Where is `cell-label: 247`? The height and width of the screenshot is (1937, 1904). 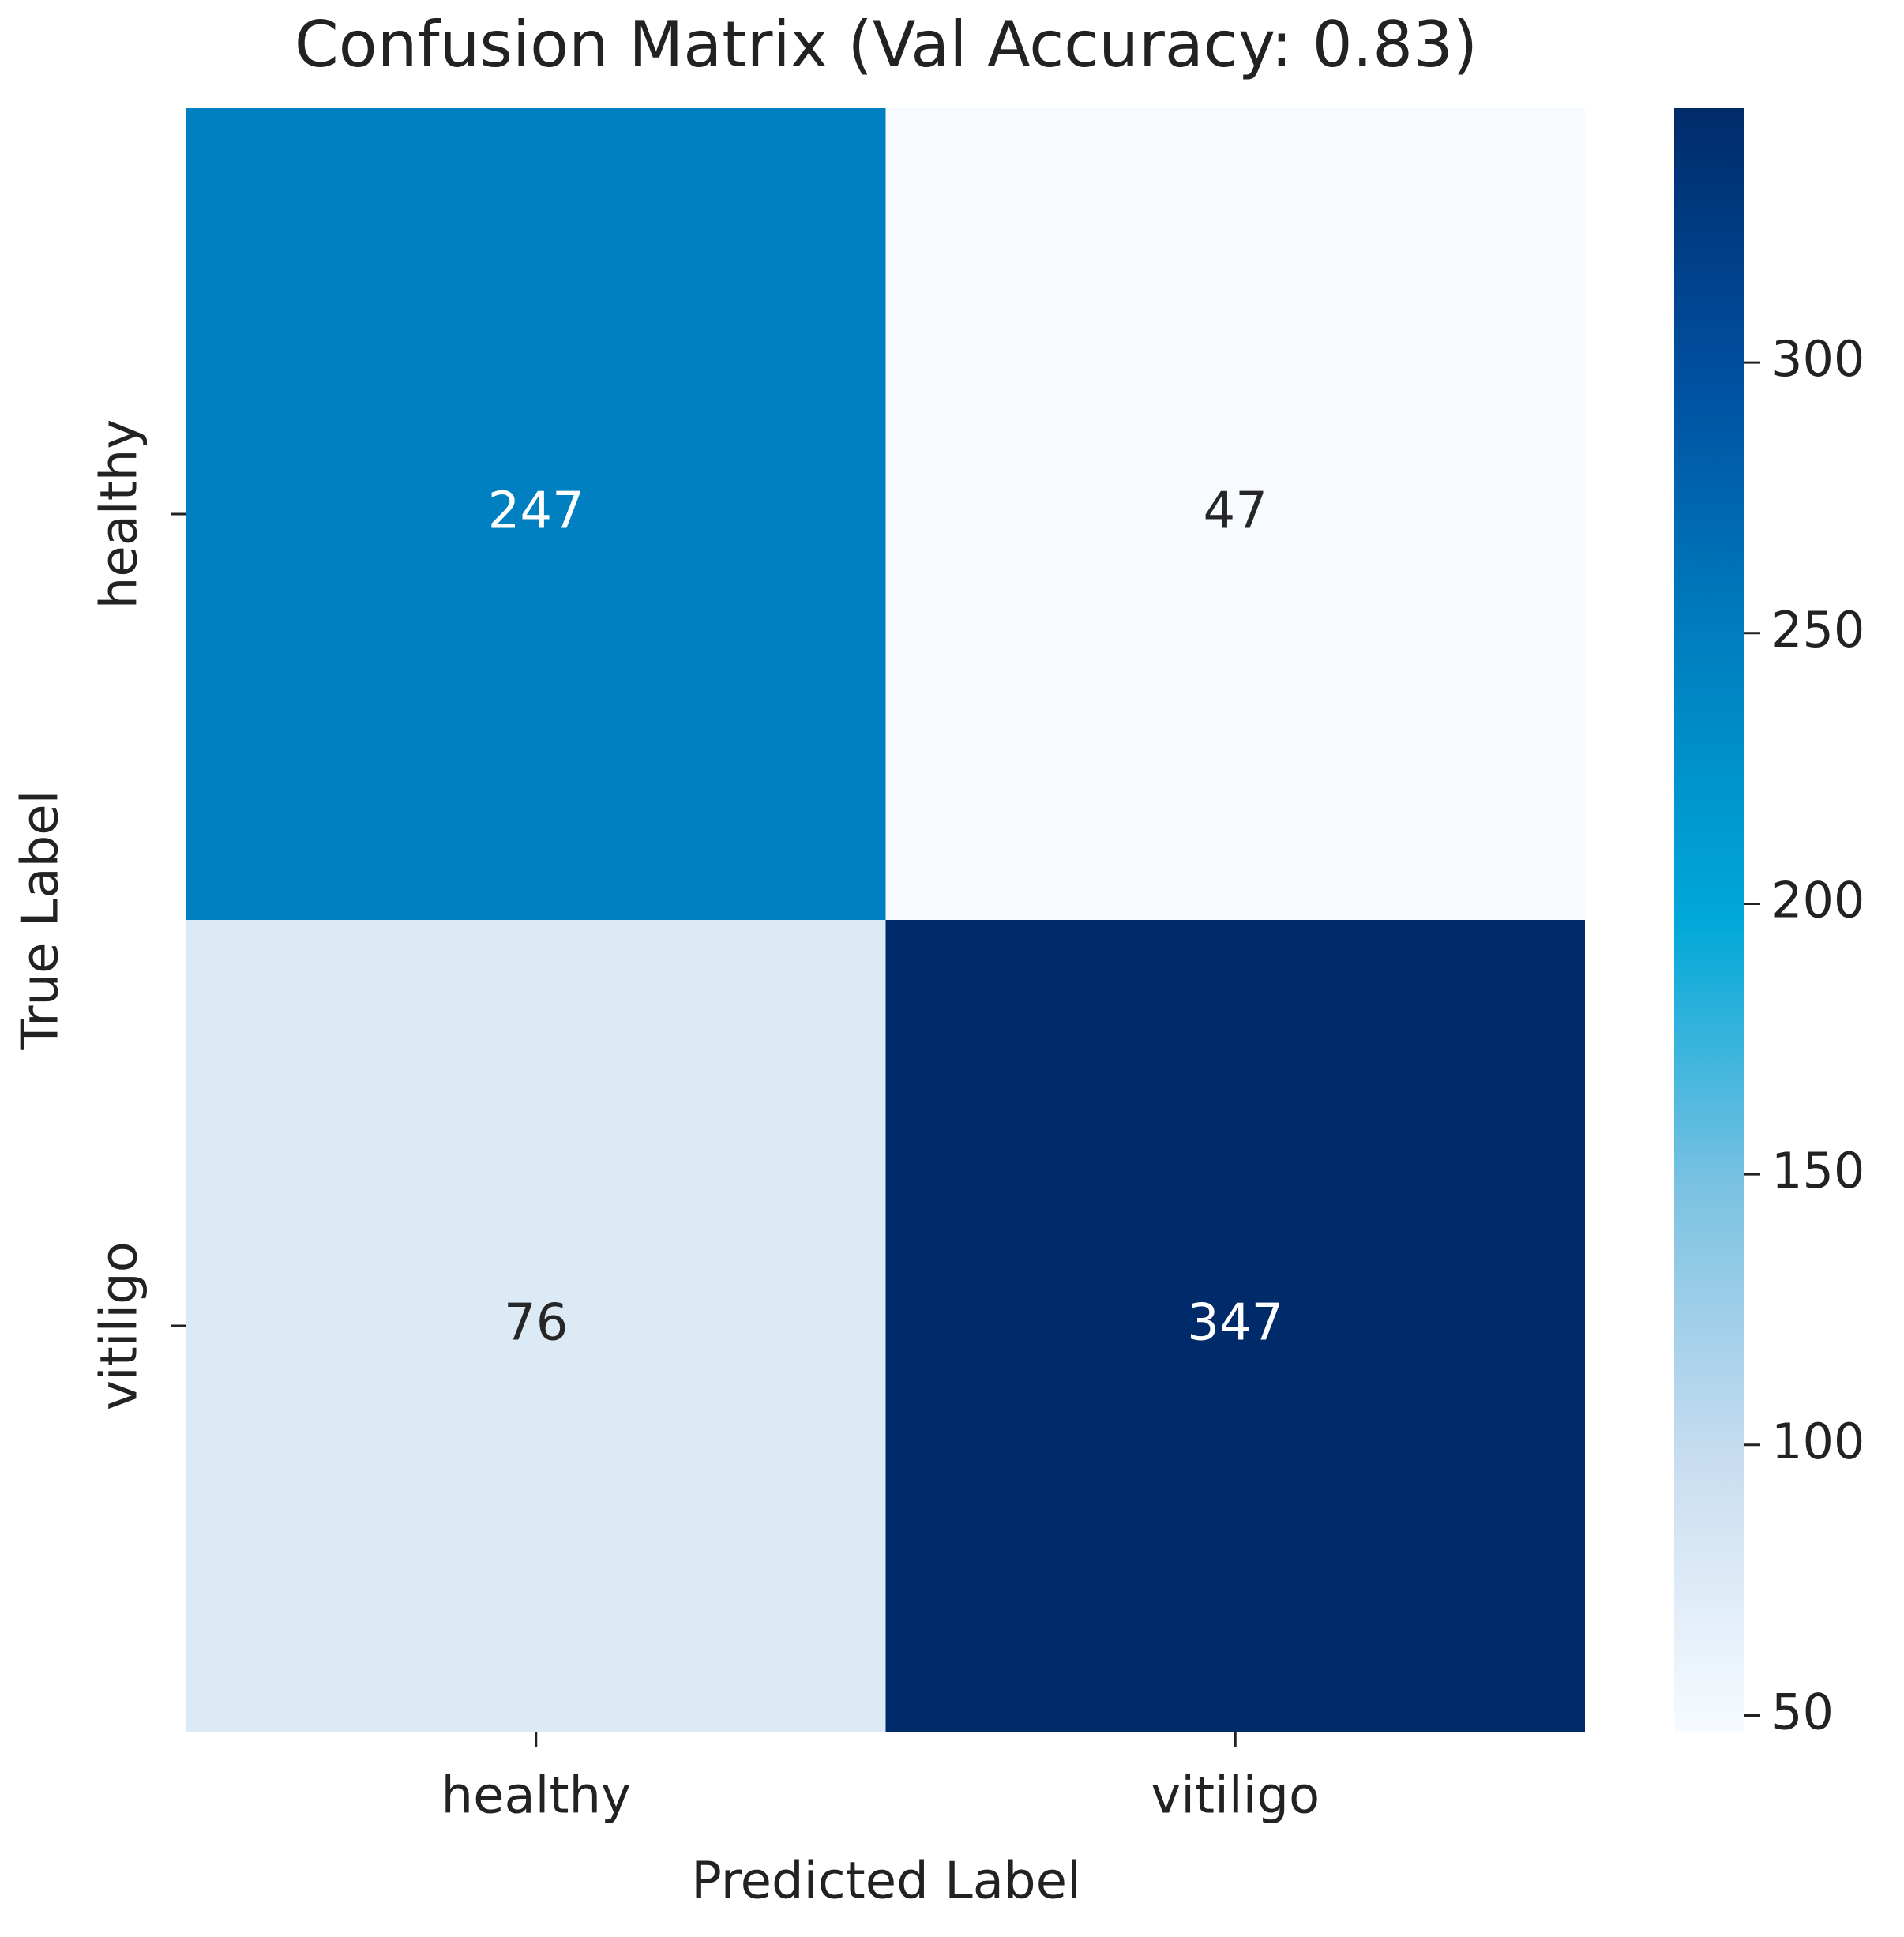 cell-label: 247 is located at coordinates (536, 512).